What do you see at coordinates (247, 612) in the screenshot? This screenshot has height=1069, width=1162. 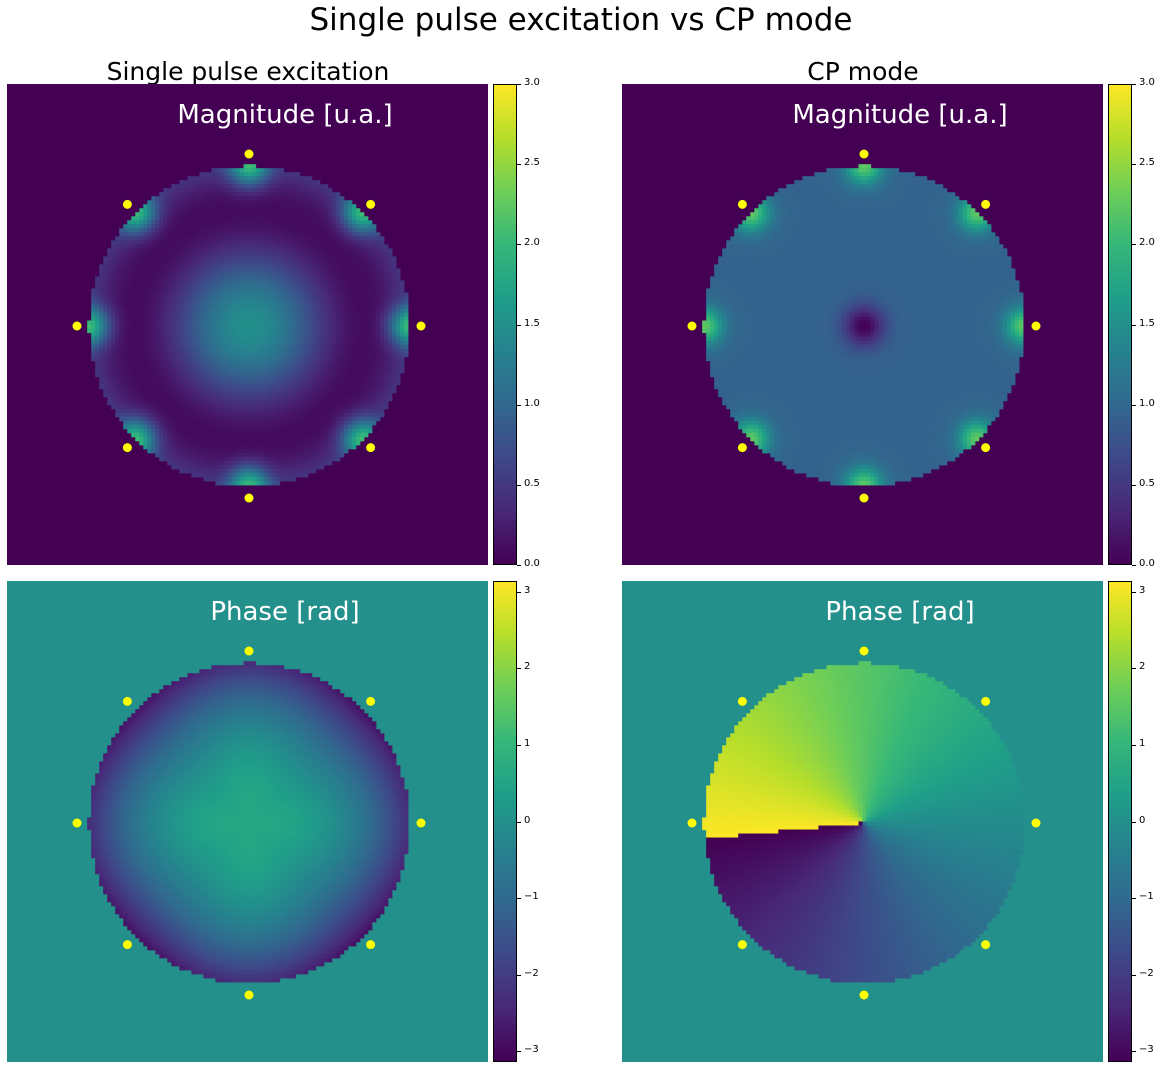 I see `panel-label-phase-single: Phase [rad]` at bounding box center [247, 612].